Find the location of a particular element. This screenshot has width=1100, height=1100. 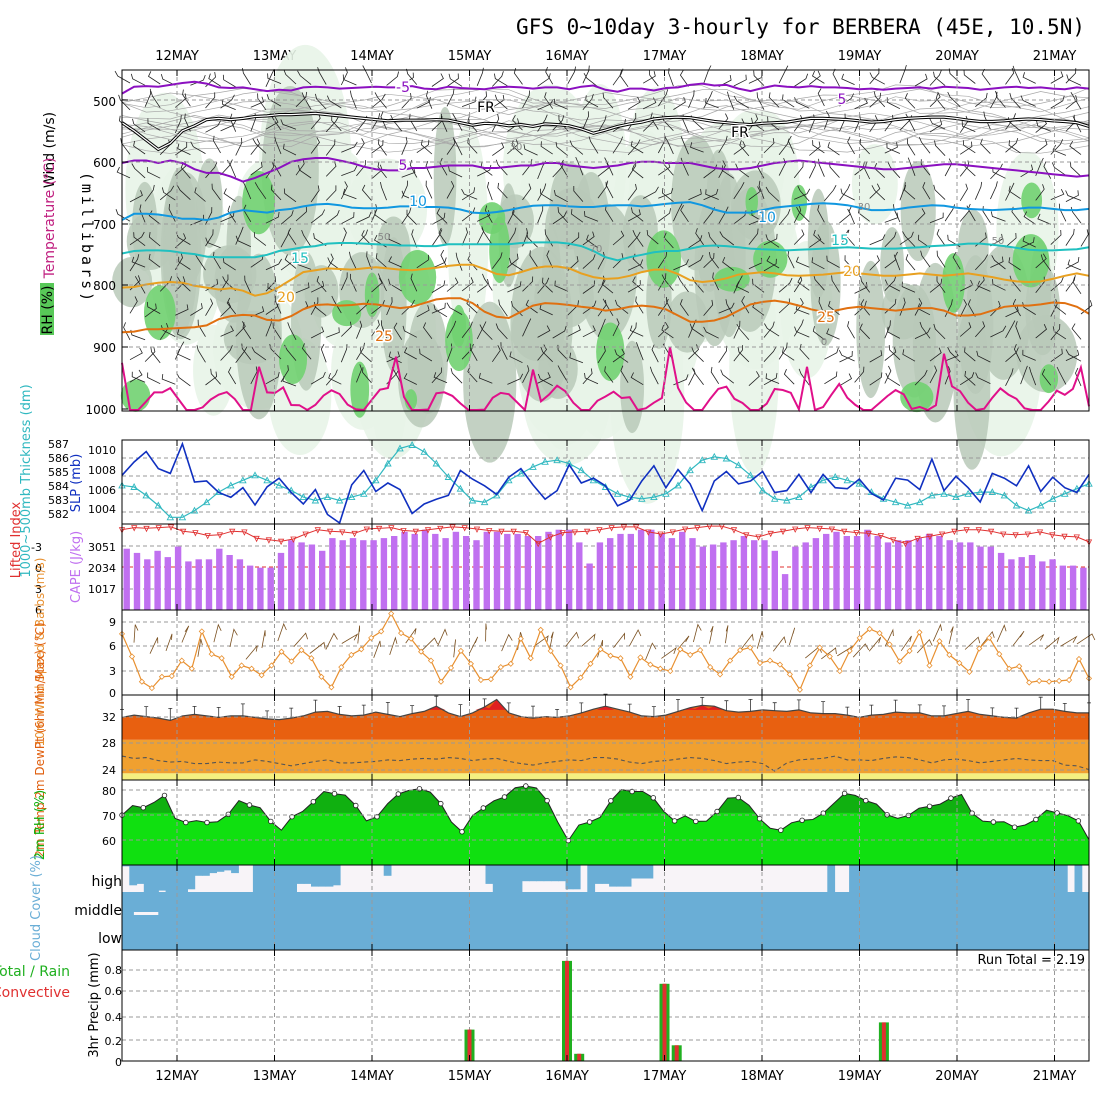

rh-shade-dark is located at coordinates (953, 283).